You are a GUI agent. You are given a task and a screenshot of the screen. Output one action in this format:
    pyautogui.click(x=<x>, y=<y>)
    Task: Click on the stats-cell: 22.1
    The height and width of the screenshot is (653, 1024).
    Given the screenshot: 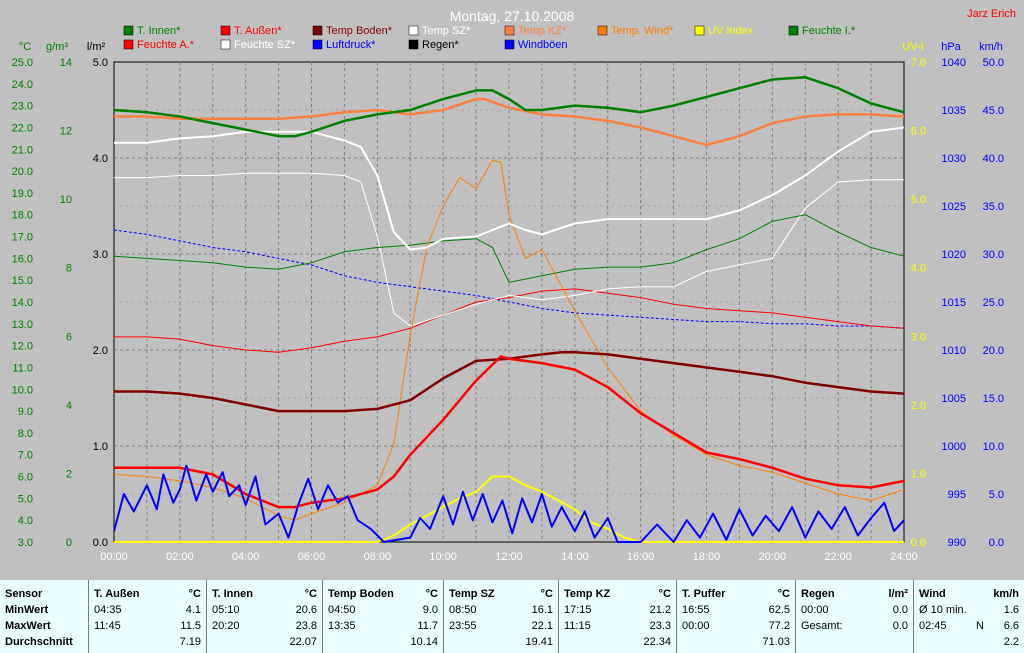 What is the action you would take?
    pyautogui.click(x=542, y=626)
    